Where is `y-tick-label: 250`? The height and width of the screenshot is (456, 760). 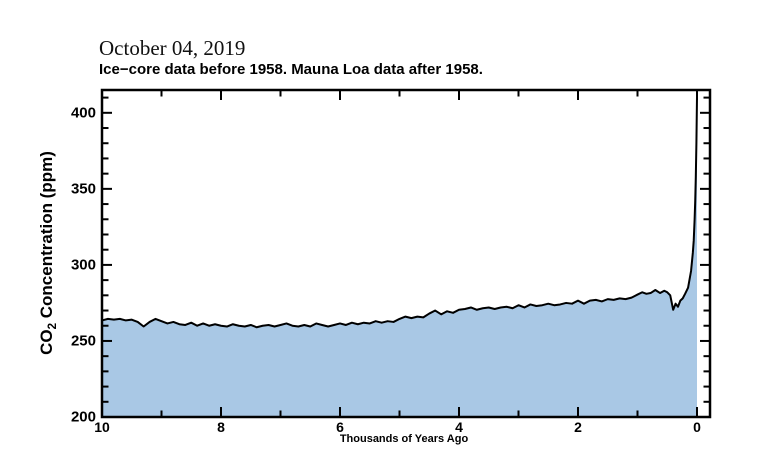 y-tick-label: 250 is located at coordinates (83, 341).